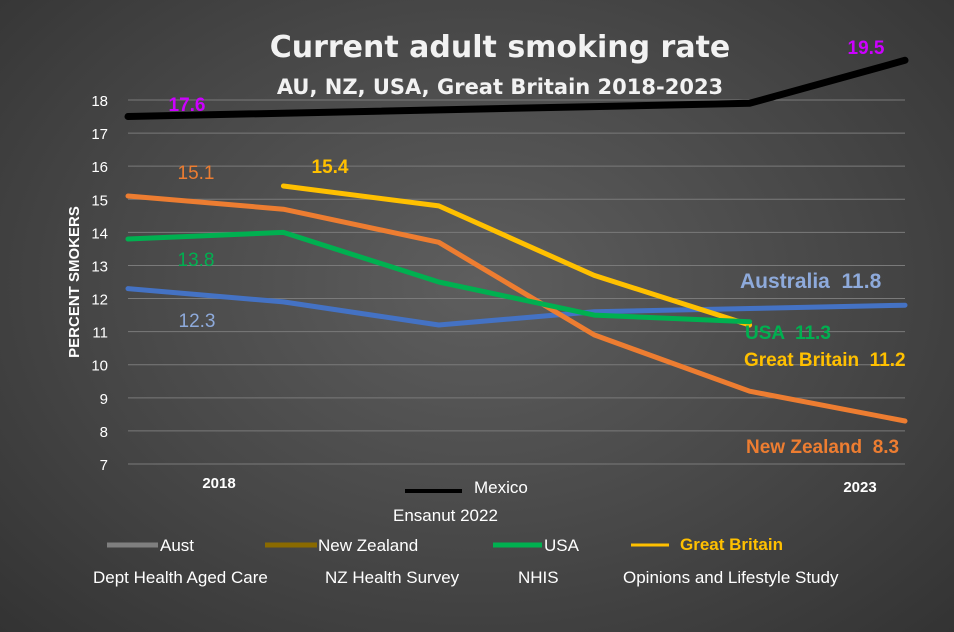 This screenshot has height=632, width=954. Describe the element at coordinates (177, 545) in the screenshot. I see `legend-label-aust: Aust` at that location.